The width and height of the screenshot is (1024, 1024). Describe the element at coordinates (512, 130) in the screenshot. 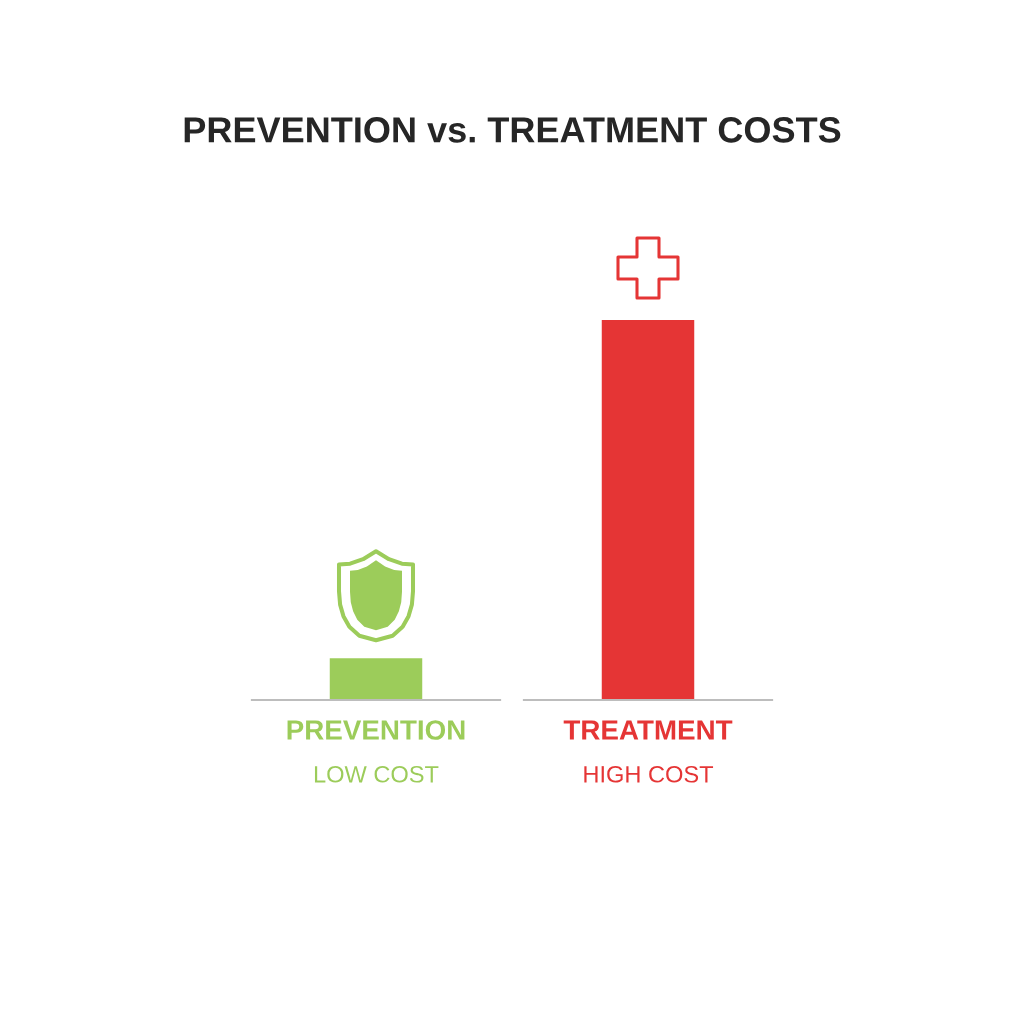

I see `chart-title: PREVENTION vs. TREATMENT COSTS` at that location.